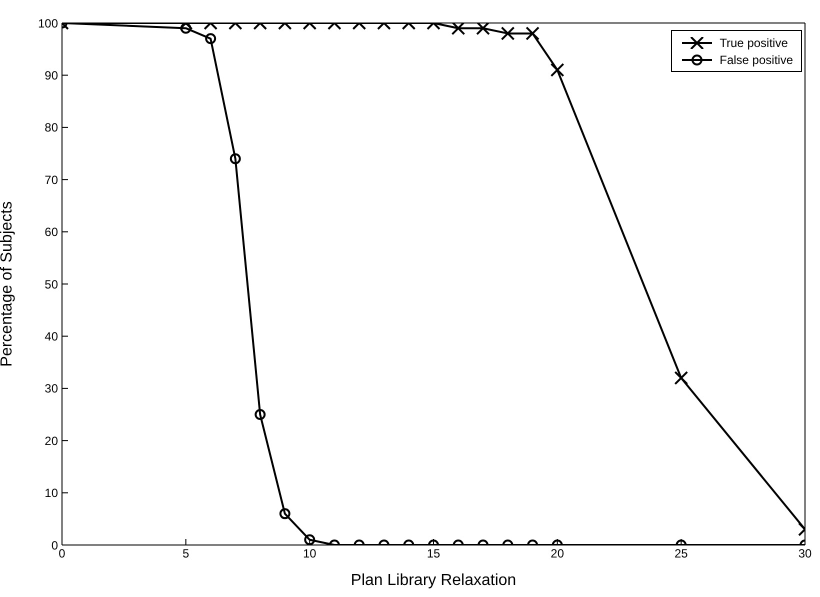  What do you see at coordinates (557, 553) in the screenshot?
I see `x-tick-label: 20` at bounding box center [557, 553].